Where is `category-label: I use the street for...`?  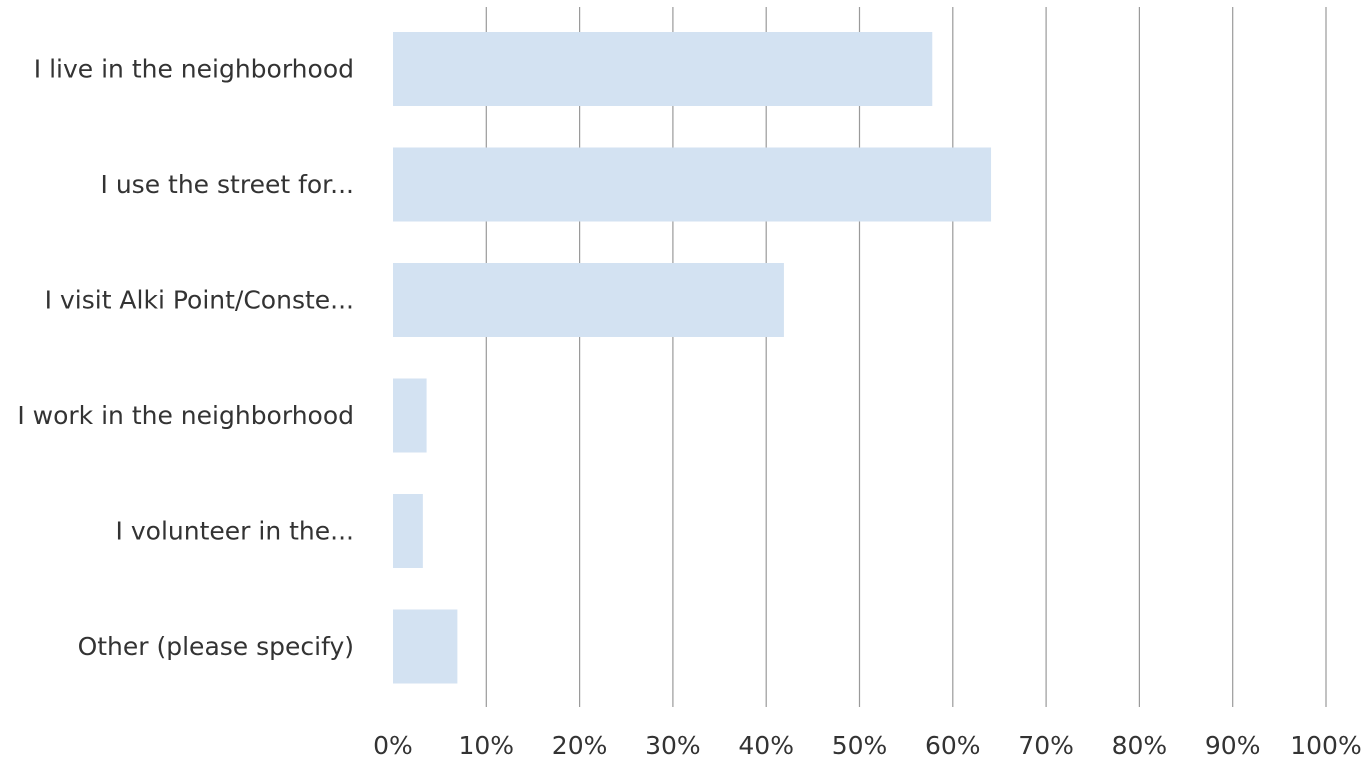
category-label: I use the street for... is located at coordinates (227, 184).